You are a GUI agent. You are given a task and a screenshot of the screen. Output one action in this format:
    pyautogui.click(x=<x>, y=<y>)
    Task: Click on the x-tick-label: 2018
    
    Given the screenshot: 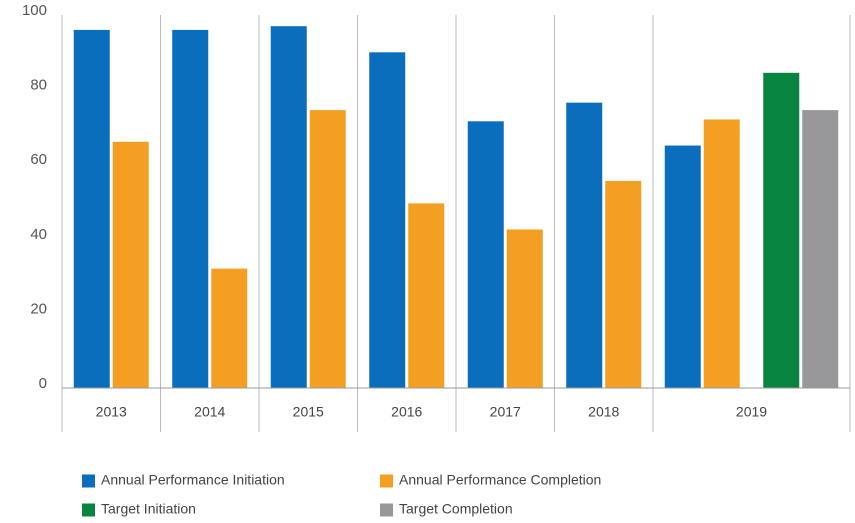 What is the action you would take?
    pyautogui.click(x=603, y=412)
    